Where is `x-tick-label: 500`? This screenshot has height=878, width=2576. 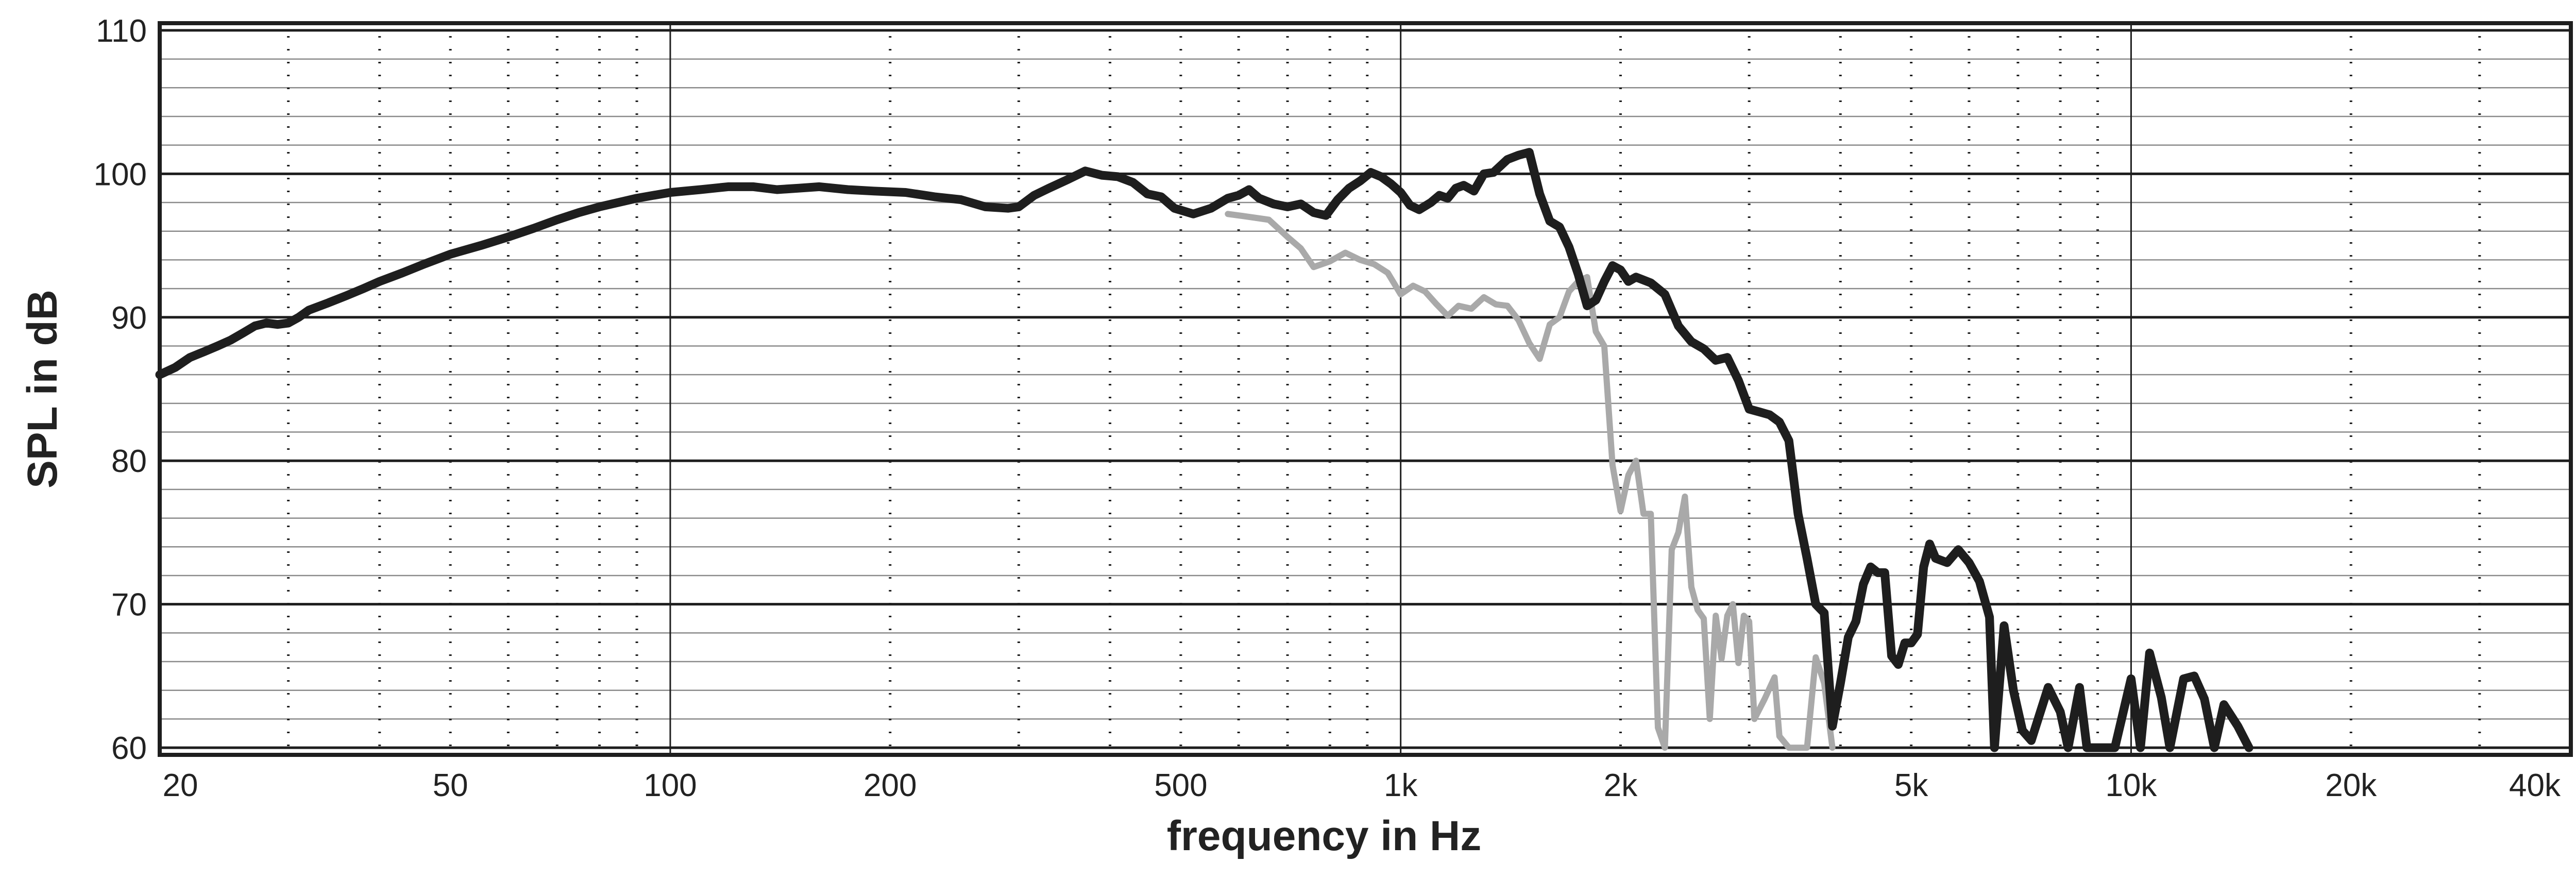 x-tick-label: 500 is located at coordinates (1180, 786).